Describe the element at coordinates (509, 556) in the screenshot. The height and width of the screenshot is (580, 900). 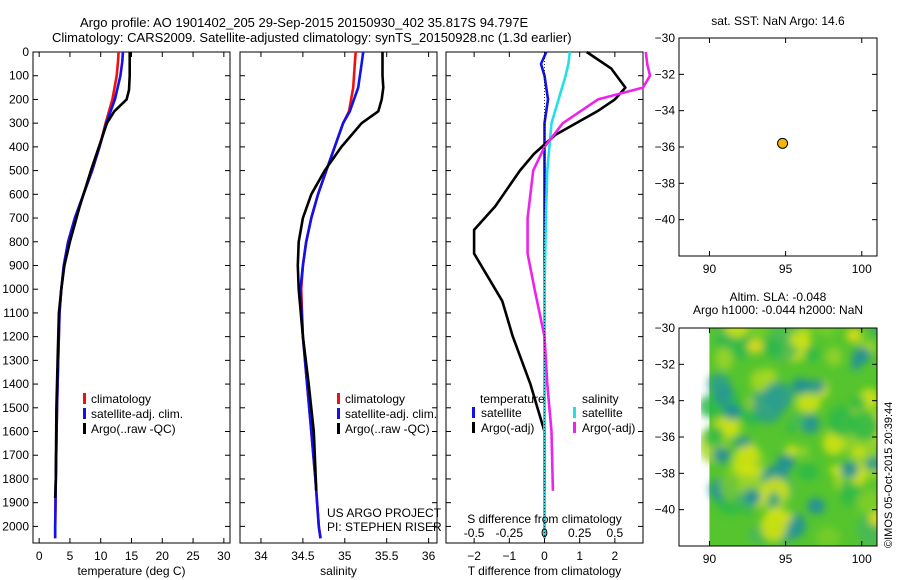
I see `x-tick-label: −1` at that location.